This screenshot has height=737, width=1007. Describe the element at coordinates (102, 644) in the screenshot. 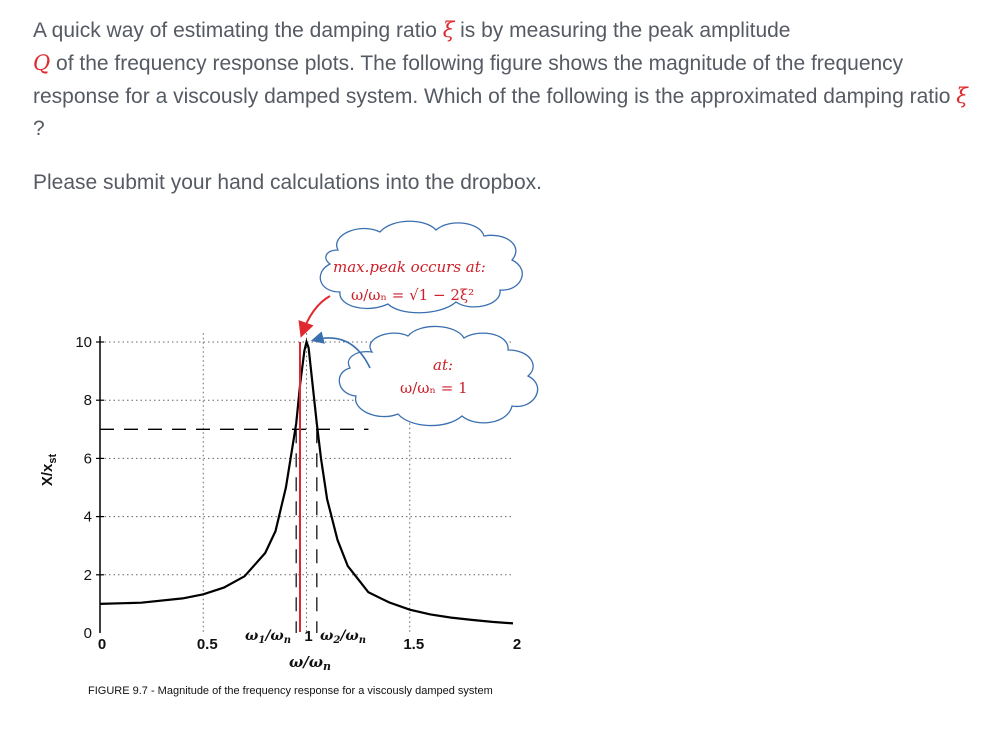

I see `x-tick-label: 0` at that location.